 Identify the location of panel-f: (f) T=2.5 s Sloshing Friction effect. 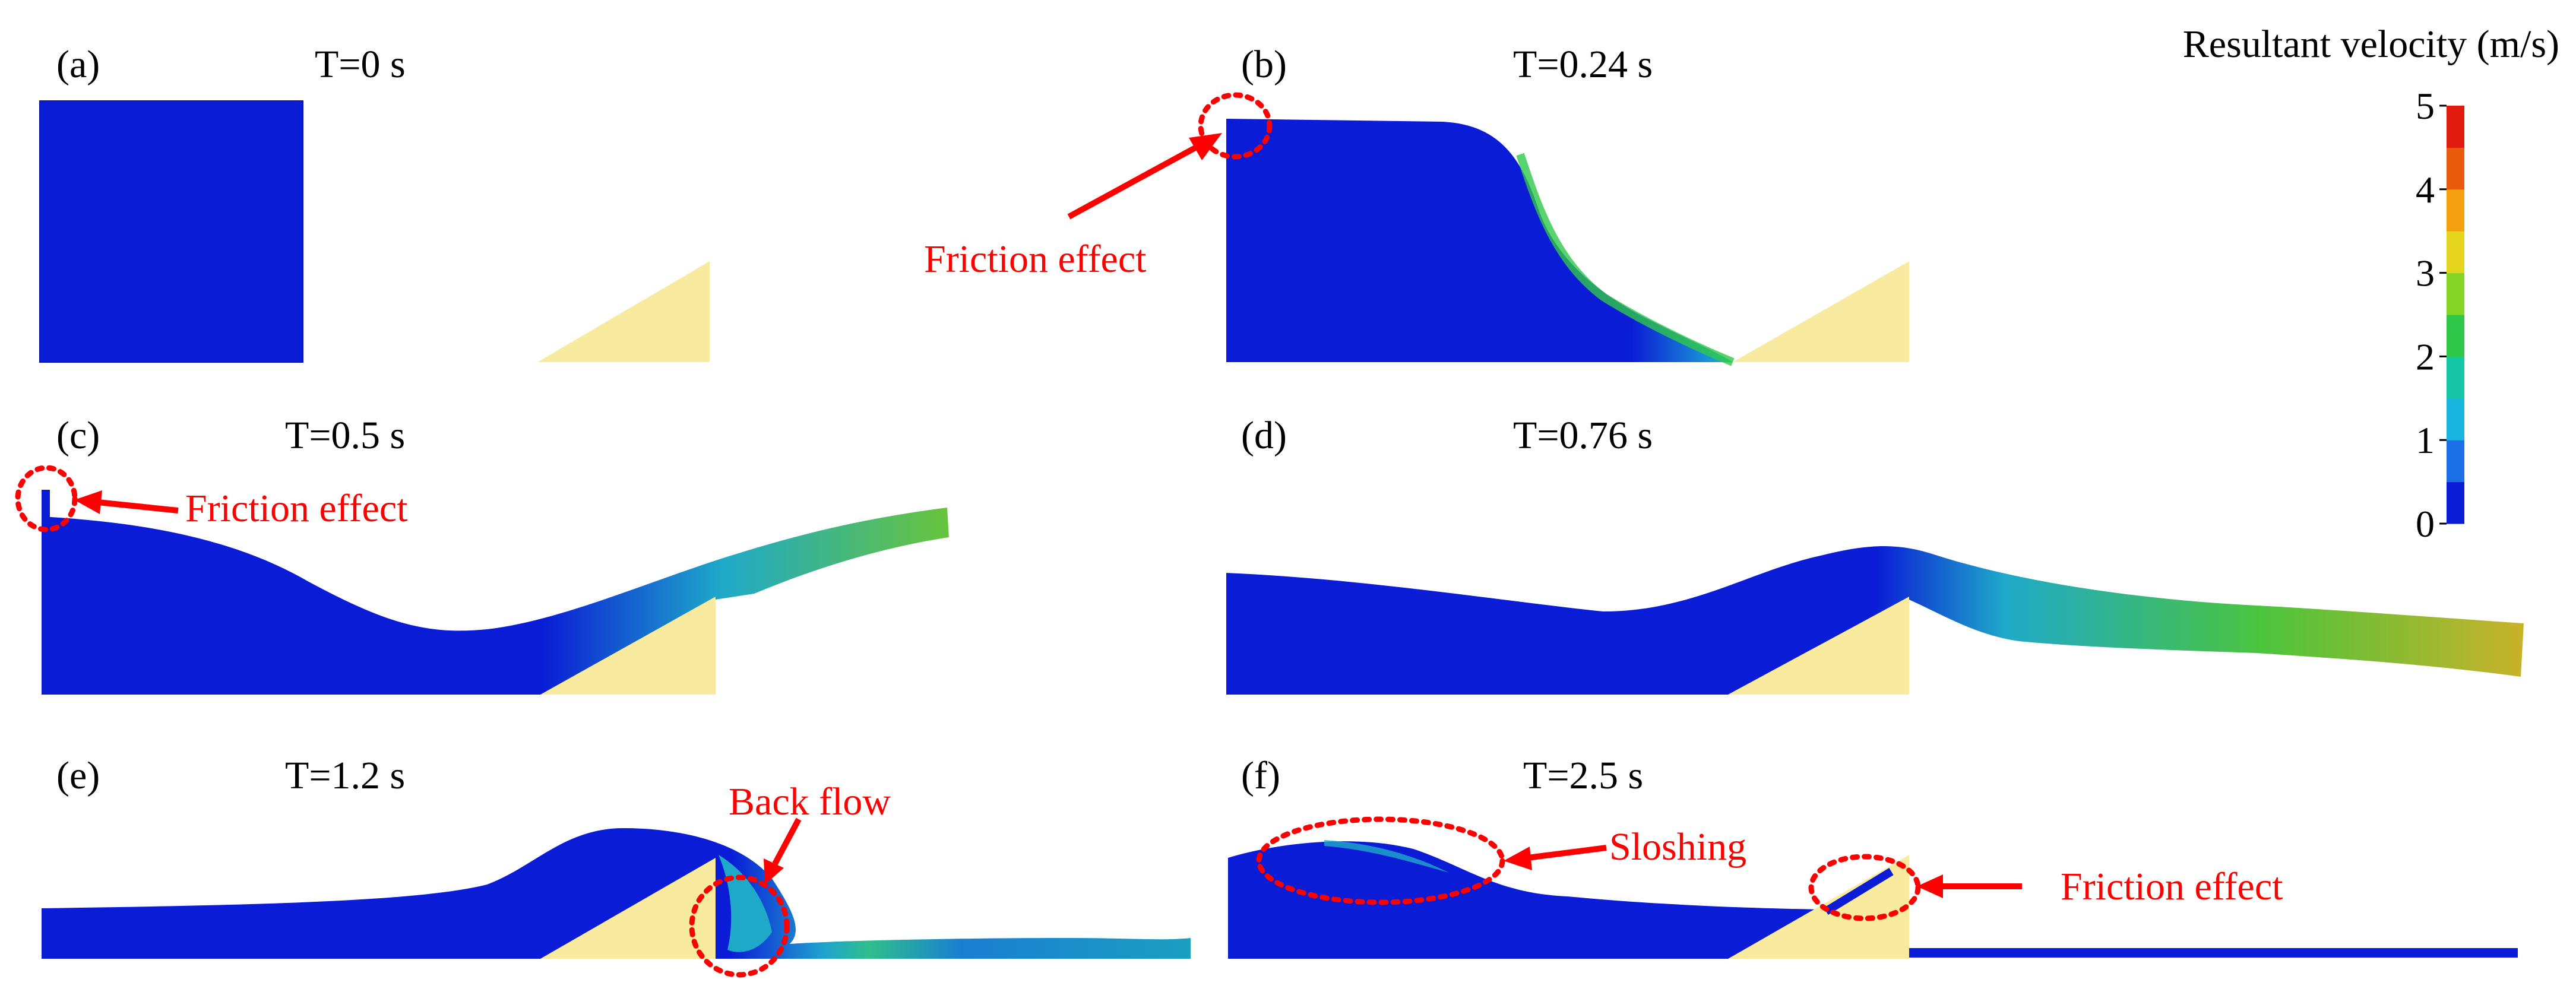
(1873, 857).